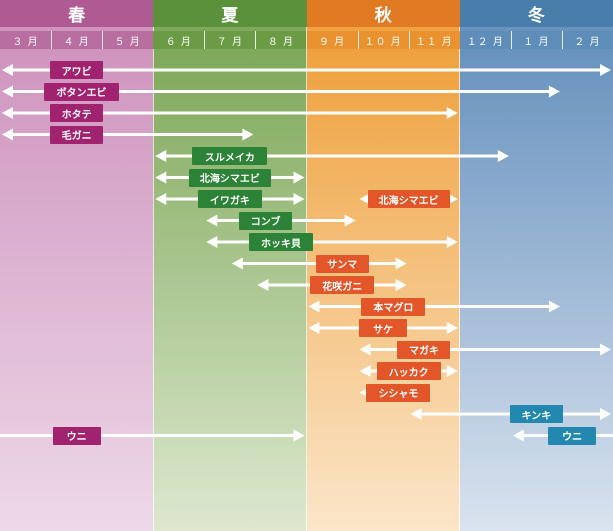 The height and width of the screenshot is (531, 613). Describe the element at coordinates (179, 40) in the screenshot. I see `month-label: ６ 月` at that location.